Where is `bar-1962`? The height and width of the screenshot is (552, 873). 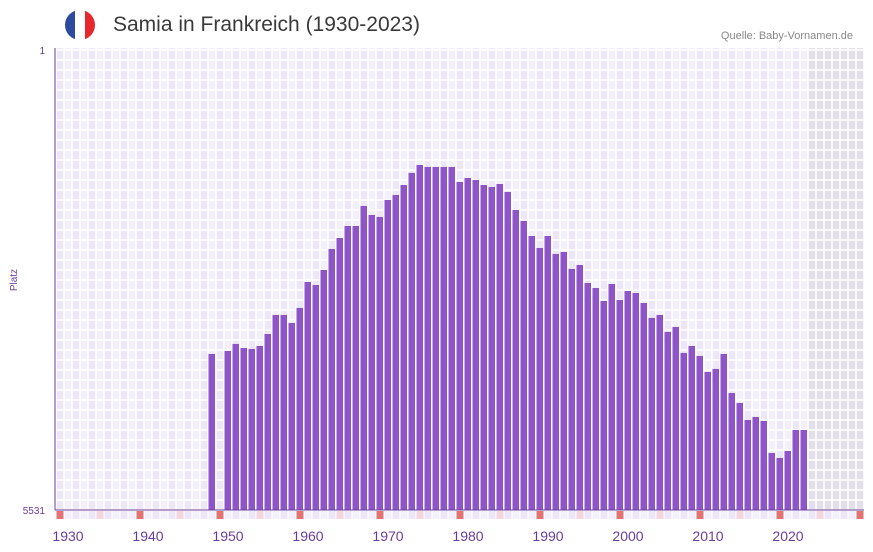 bar-1962 is located at coordinates (331, 379).